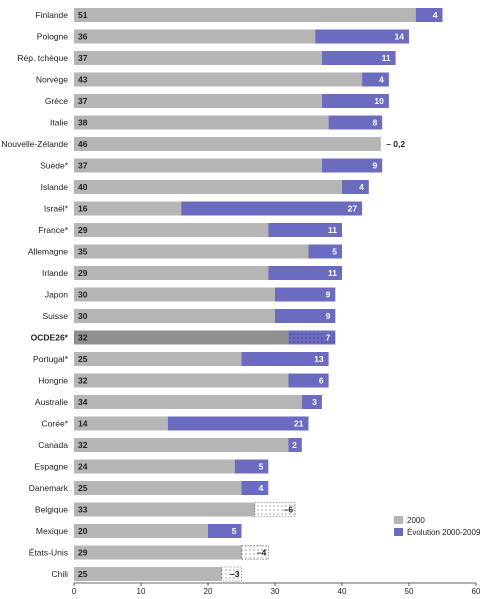  I want to click on bar-row-suede: Suède* 37 9, so click(211, 165).